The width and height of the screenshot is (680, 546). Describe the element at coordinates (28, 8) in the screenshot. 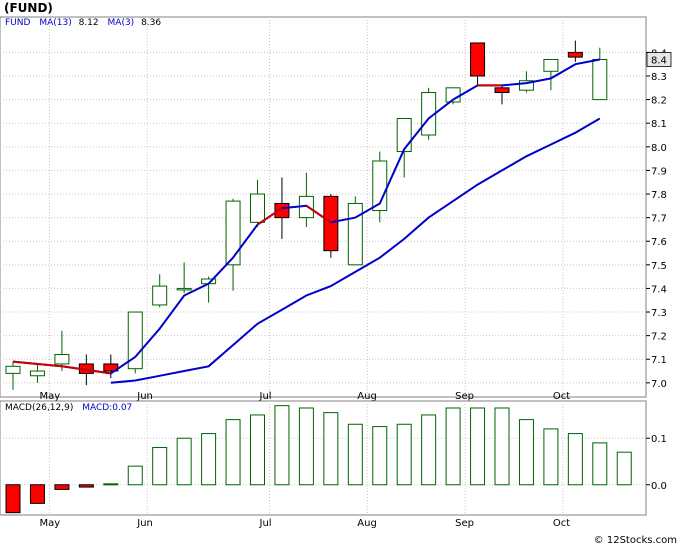

I see `chart-title: (FUND)` at that location.